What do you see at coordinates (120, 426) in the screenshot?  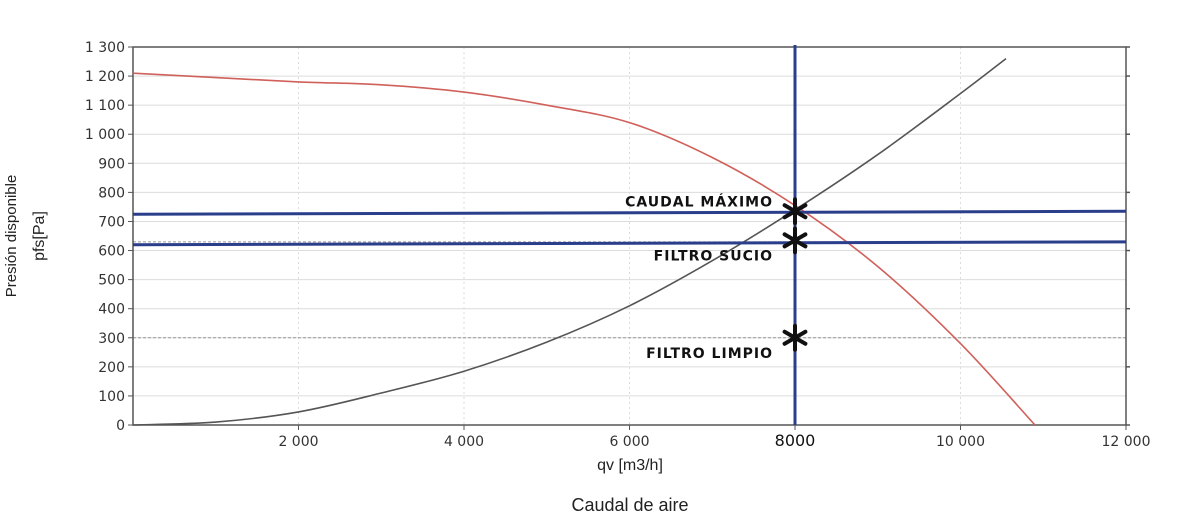 I see `y-tick-label: 0` at bounding box center [120, 426].